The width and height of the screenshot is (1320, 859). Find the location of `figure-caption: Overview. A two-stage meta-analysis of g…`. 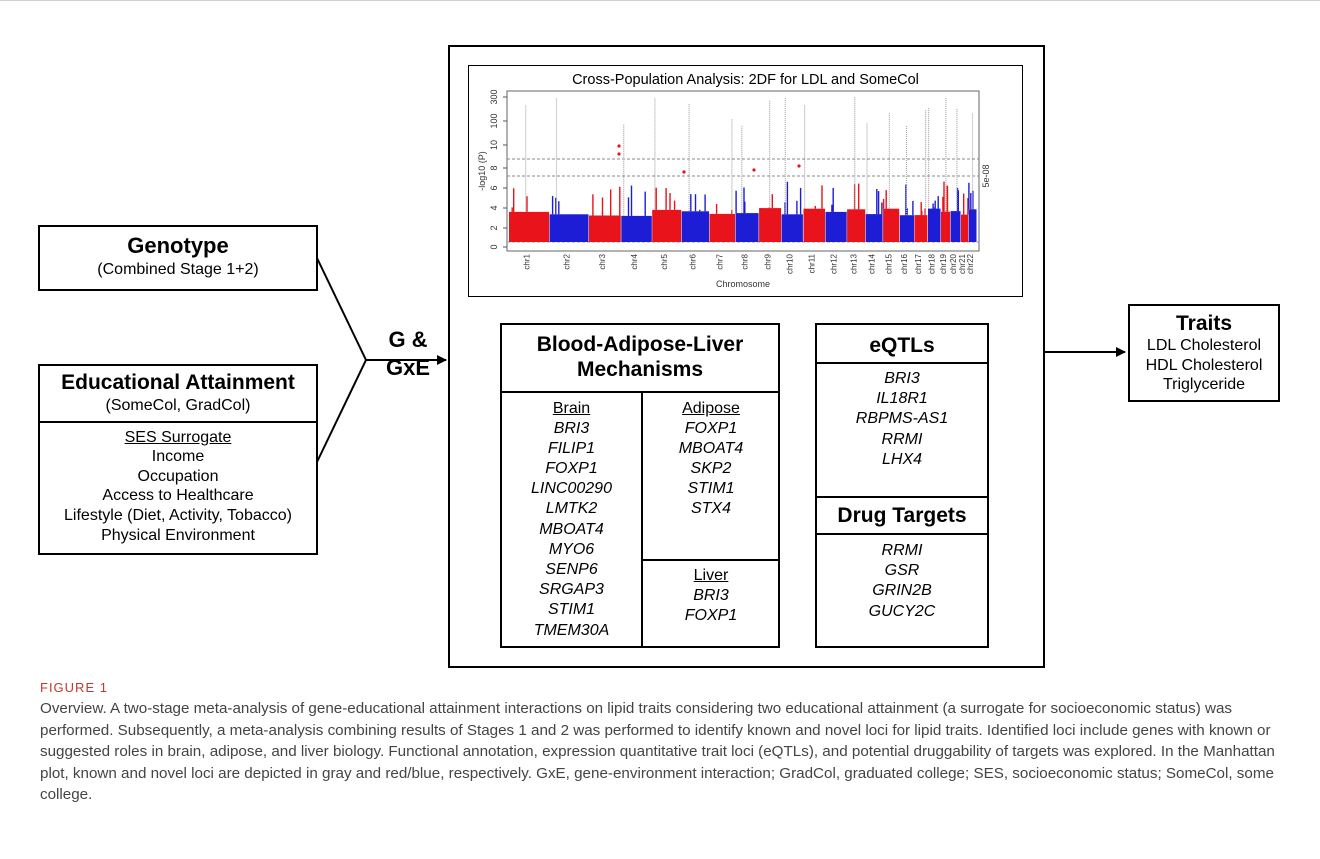

figure-caption: Overview. A two-stage meta-analysis of g… is located at coordinates (657, 752).